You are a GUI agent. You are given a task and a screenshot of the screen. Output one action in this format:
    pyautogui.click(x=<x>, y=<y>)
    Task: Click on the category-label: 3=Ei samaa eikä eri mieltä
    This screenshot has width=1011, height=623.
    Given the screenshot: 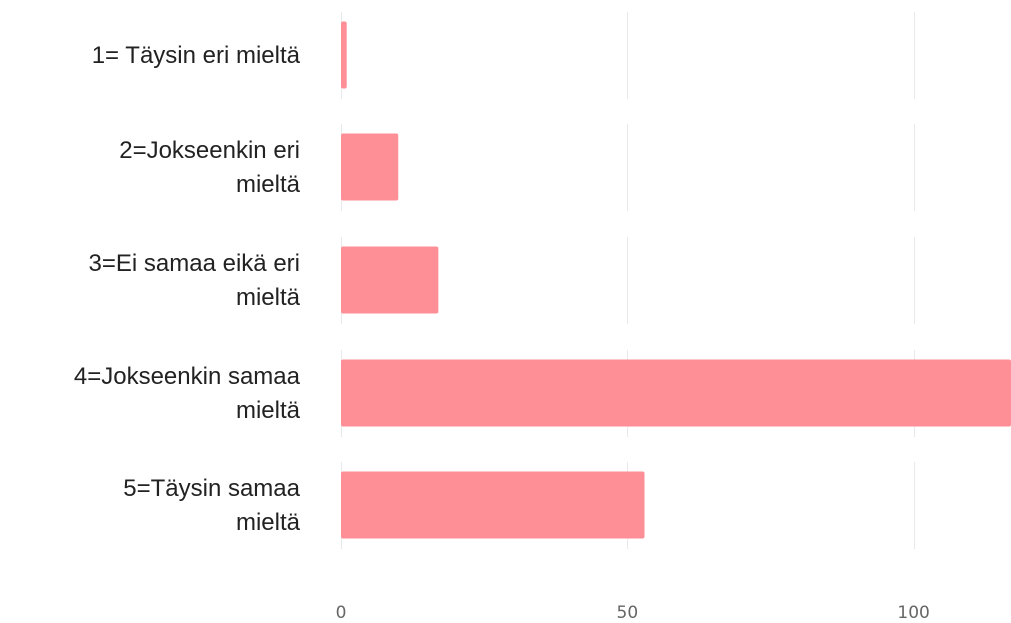 What is the action you would take?
    pyautogui.click(x=195, y=280)
    